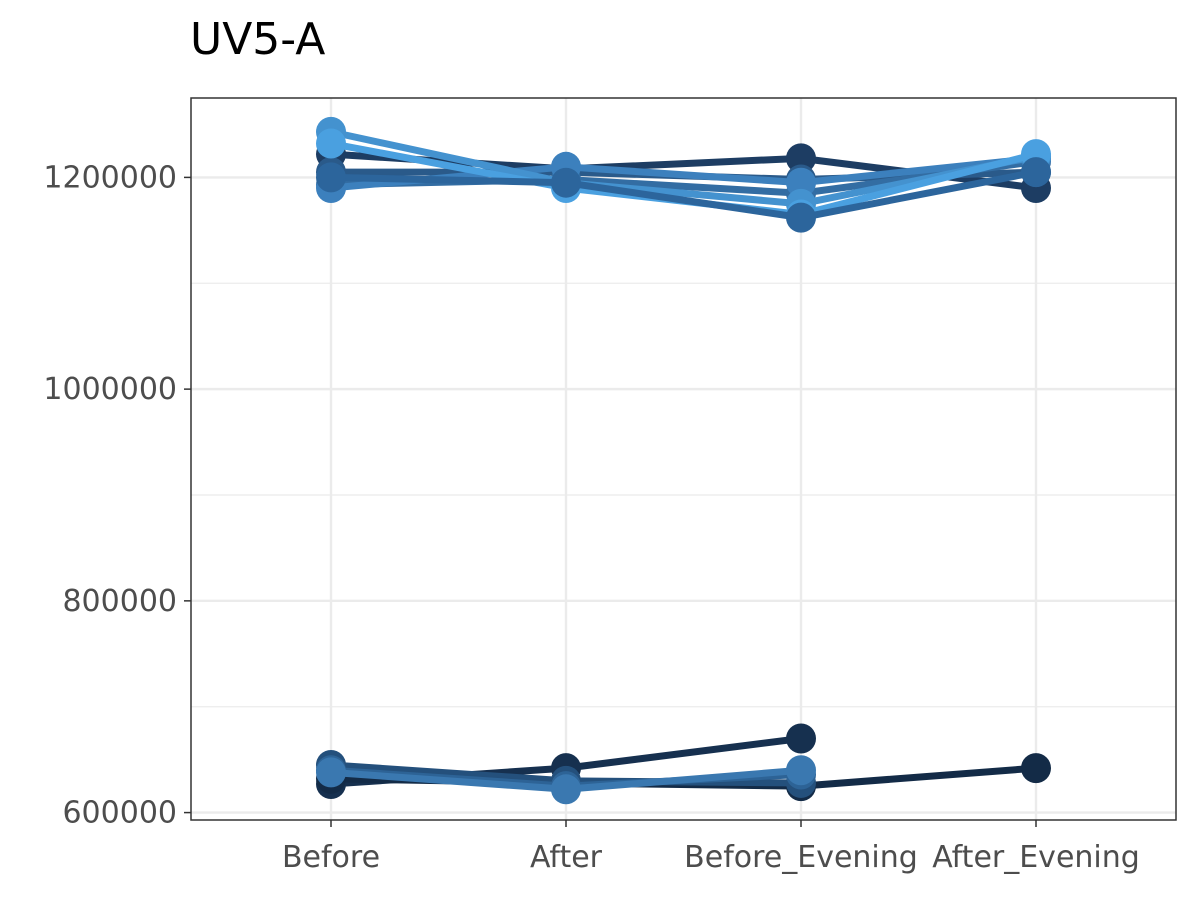 The image size is (1200, 900). What do you see at coordinates (258, 39) in the screenshot?
I see `chart-title: UV5-A` at bounding box center [258, 39].